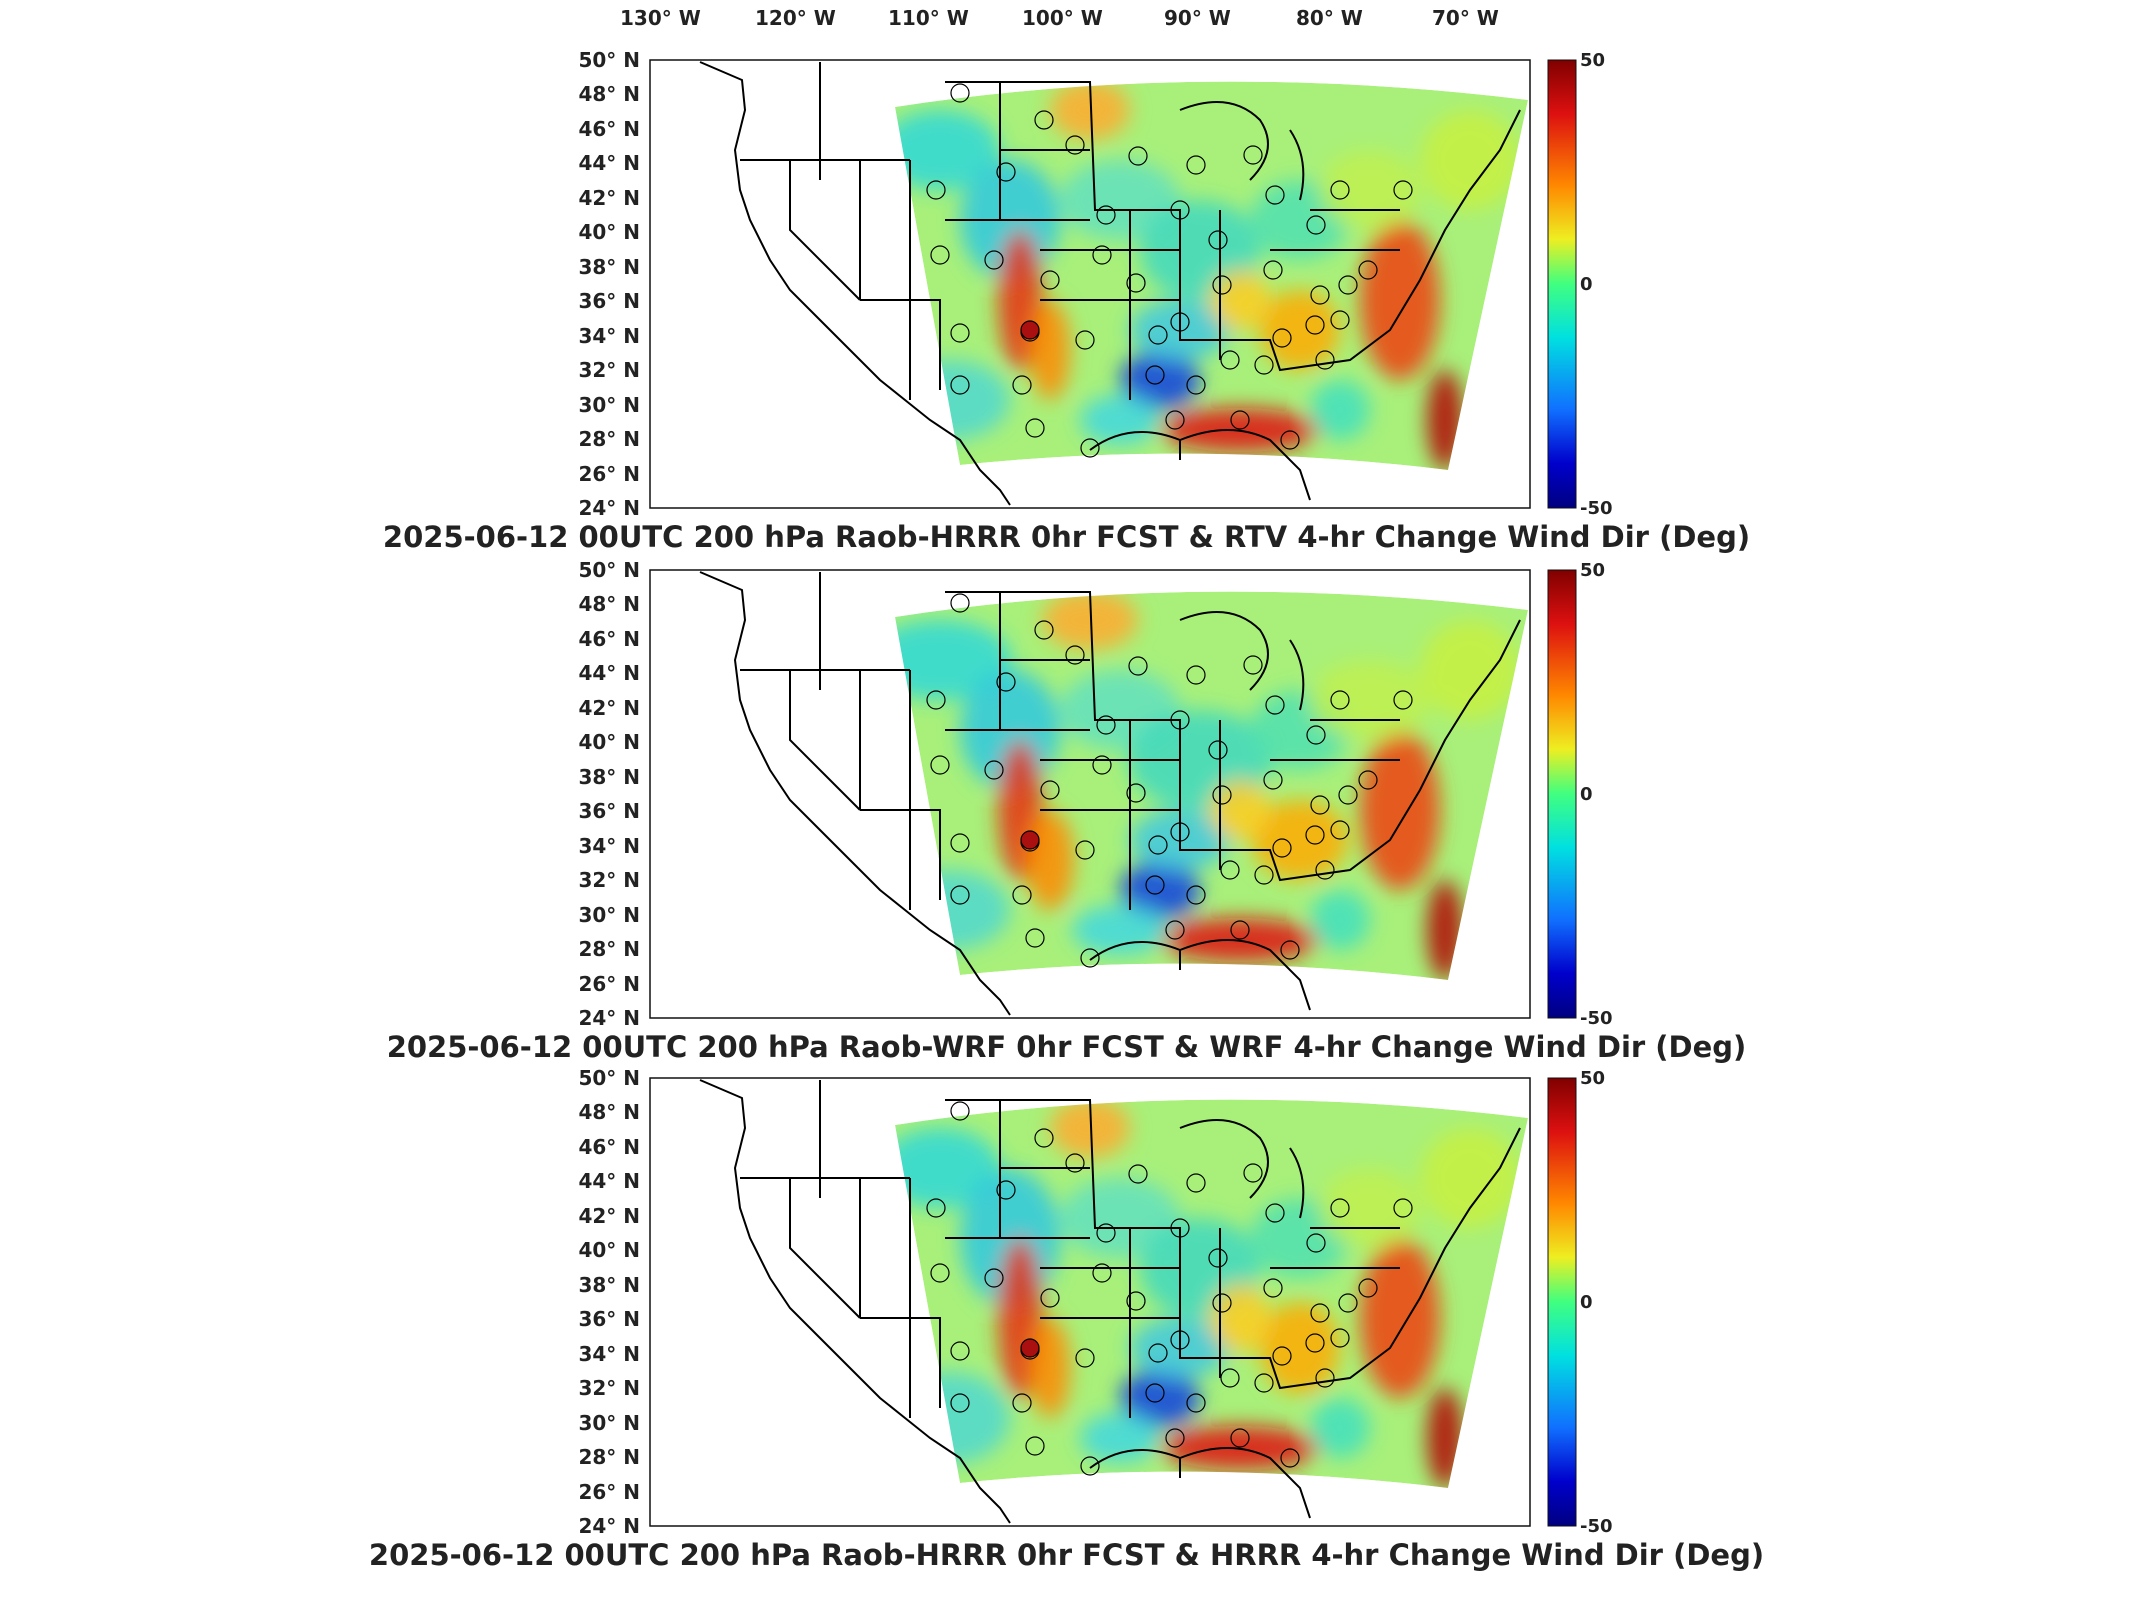 The height and width of the screenshot is (1600, 2133). What do you see at coordinates (1465, 18) in the screenshot?
I see `lon-label-70w: 70° W` at bounding box center [1465, 18].